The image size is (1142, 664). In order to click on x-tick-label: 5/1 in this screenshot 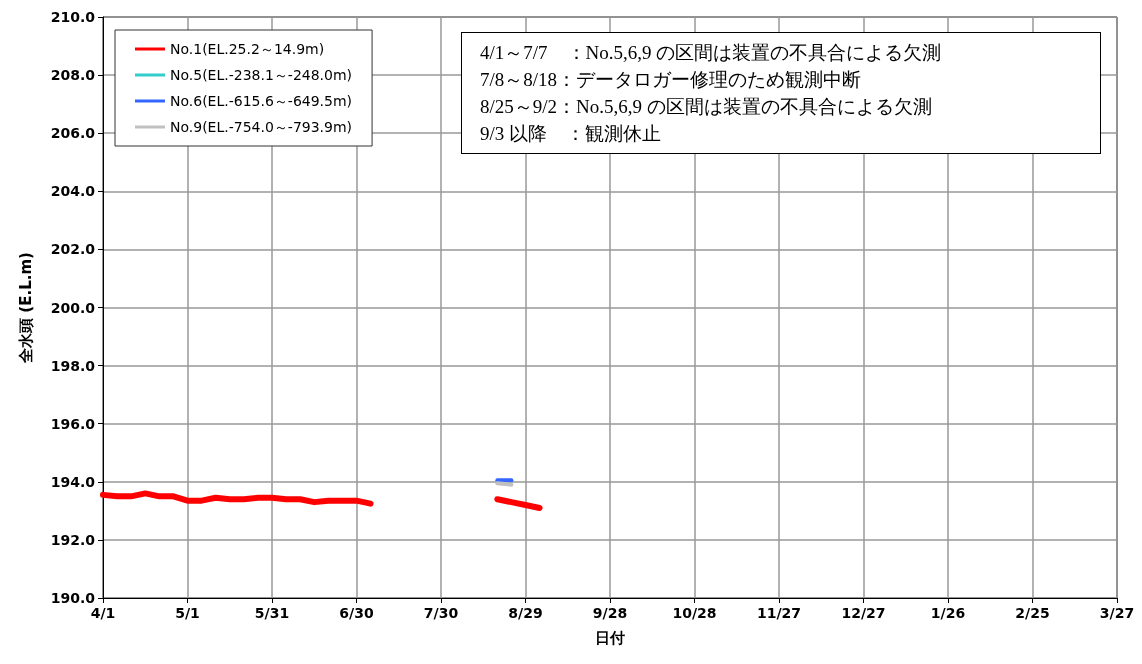, I will do `click(187, 613)`.